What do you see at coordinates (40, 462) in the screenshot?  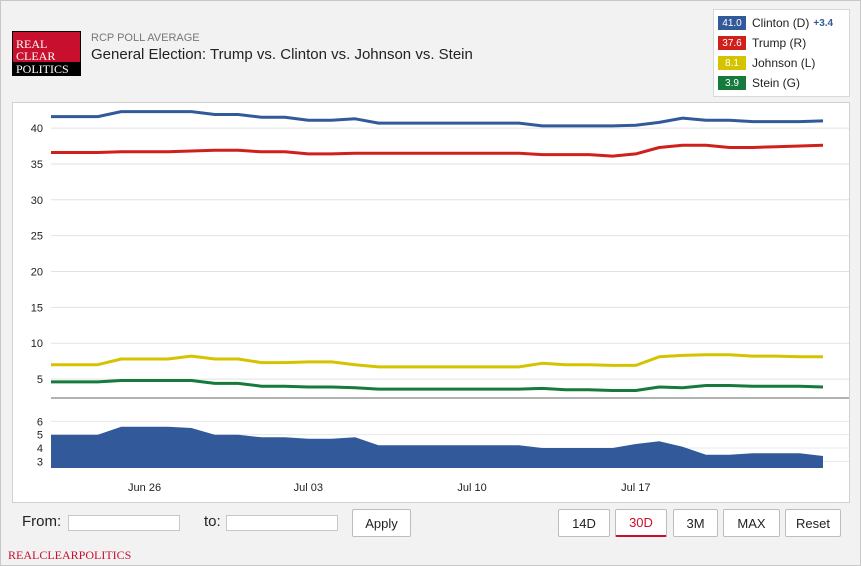 I see `spread-y-tick-3: 3` at bounding box center [40, 462].